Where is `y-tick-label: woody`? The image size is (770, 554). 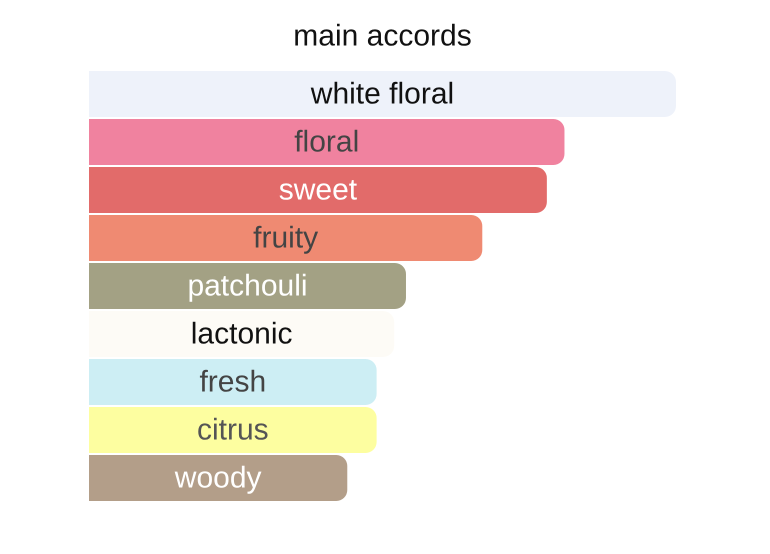
y-tick-label: woody is located at coordinates (218, 477).